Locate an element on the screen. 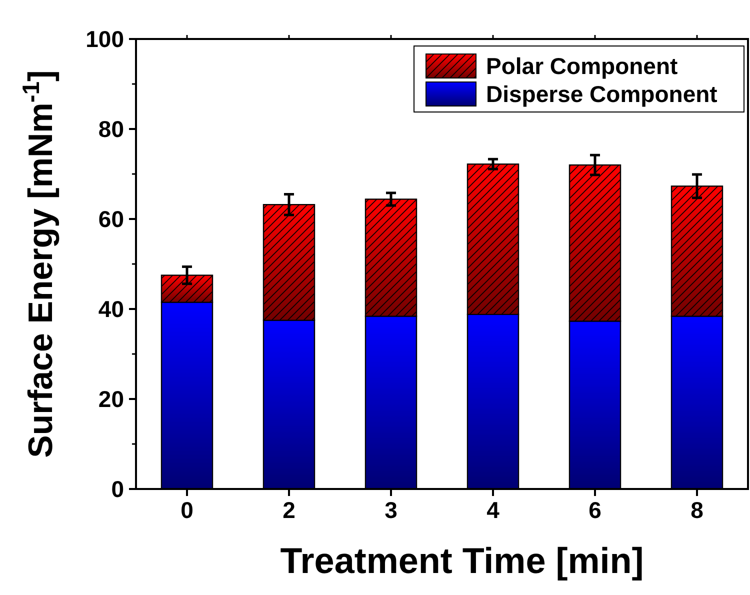  y-tick-label: 60 is located at coordinates (111, 219).